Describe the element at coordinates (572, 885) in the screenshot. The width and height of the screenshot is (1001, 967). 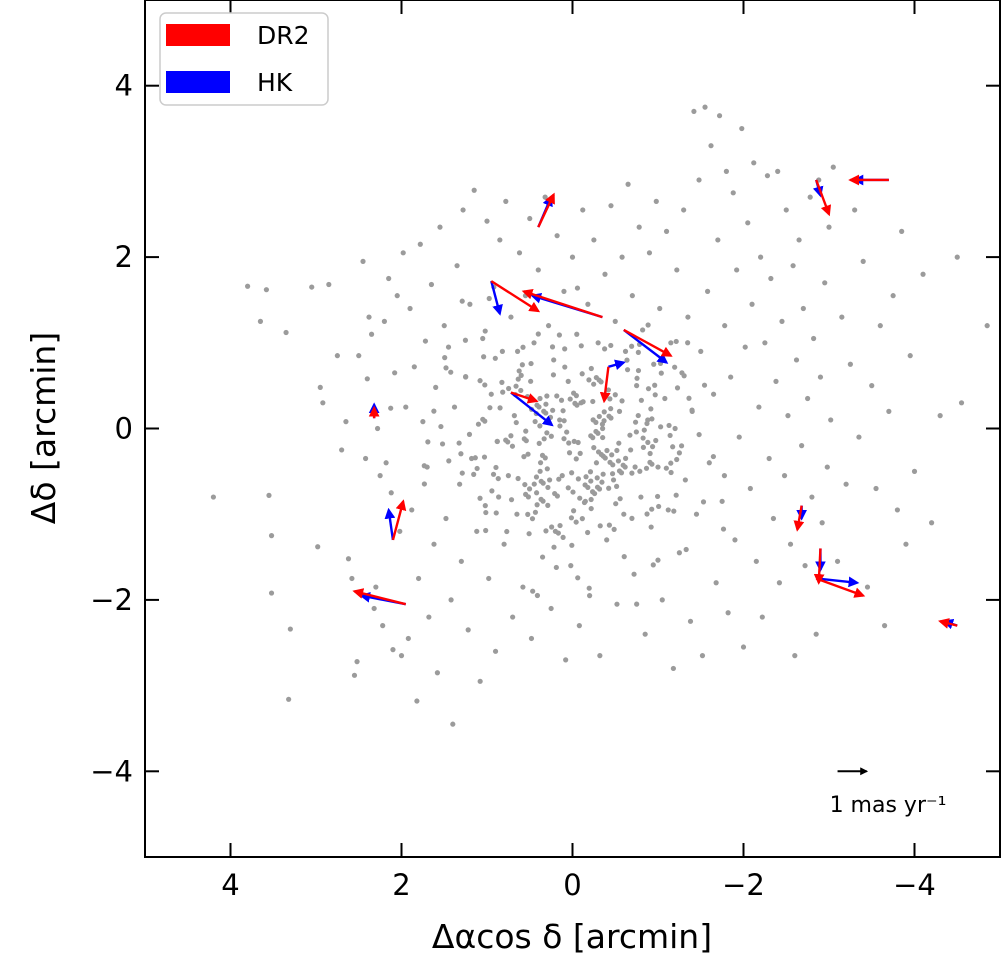
I see `x-tick-label: 0` at that location.